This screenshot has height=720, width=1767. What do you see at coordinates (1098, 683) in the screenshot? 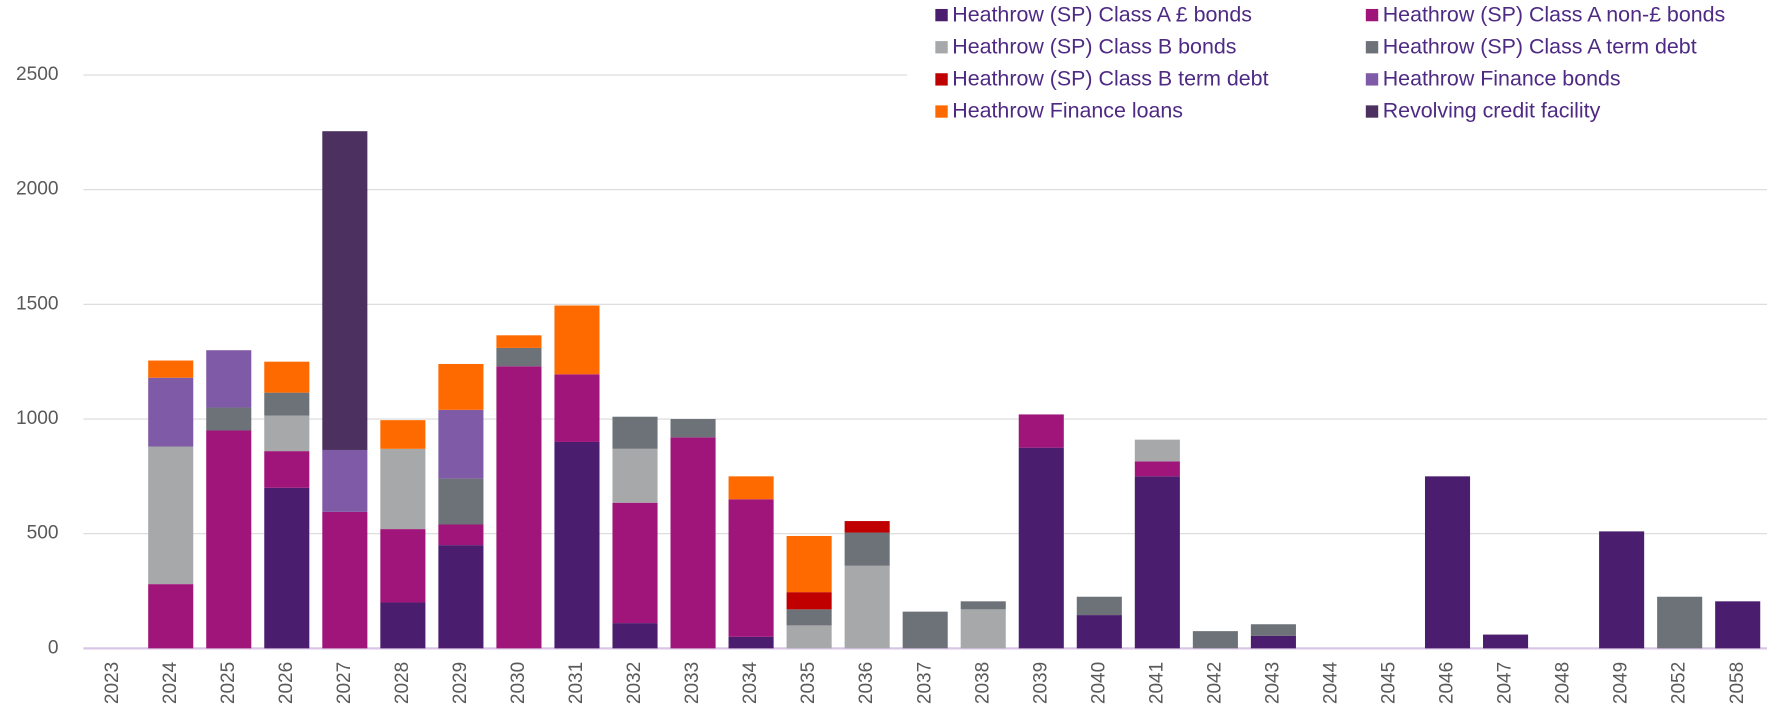
I see `x-tick-label: 2040` at bounding box center [1098, 683].